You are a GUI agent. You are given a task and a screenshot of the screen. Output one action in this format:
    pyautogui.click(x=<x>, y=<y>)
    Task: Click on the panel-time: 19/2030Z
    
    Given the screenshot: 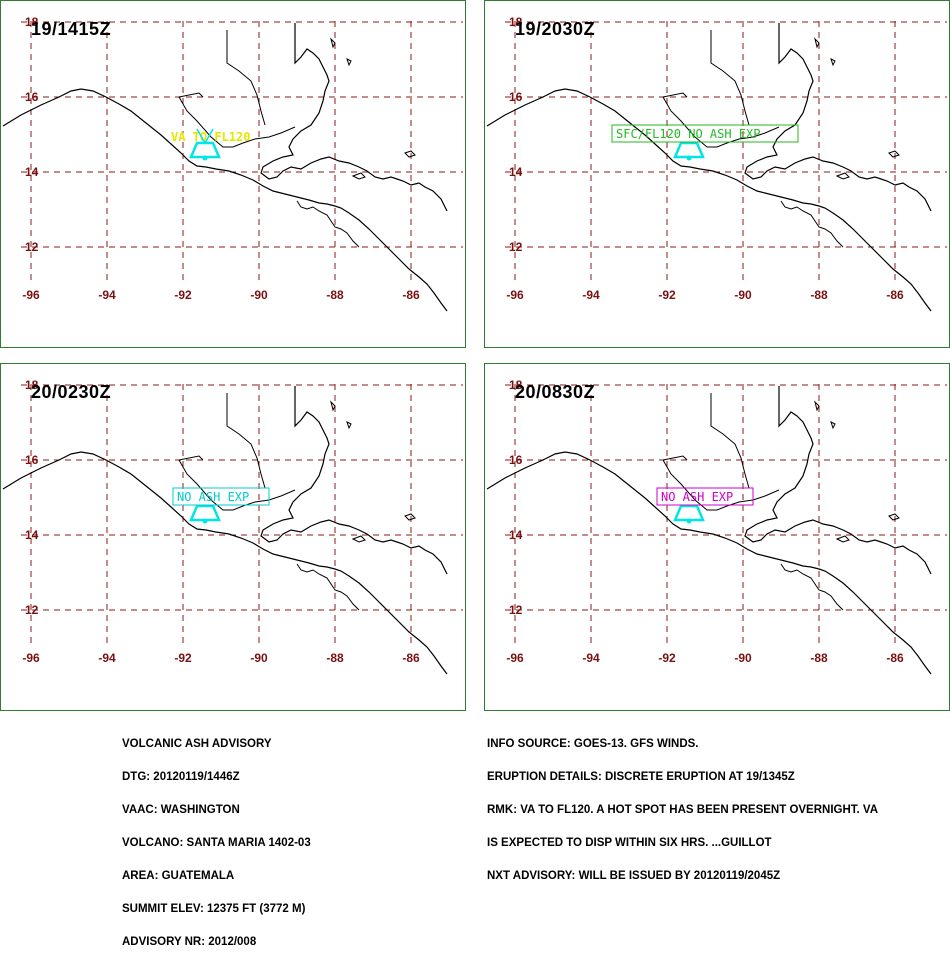 What is the action you would take?
    pyautogui.click(x=555, y=29)
    